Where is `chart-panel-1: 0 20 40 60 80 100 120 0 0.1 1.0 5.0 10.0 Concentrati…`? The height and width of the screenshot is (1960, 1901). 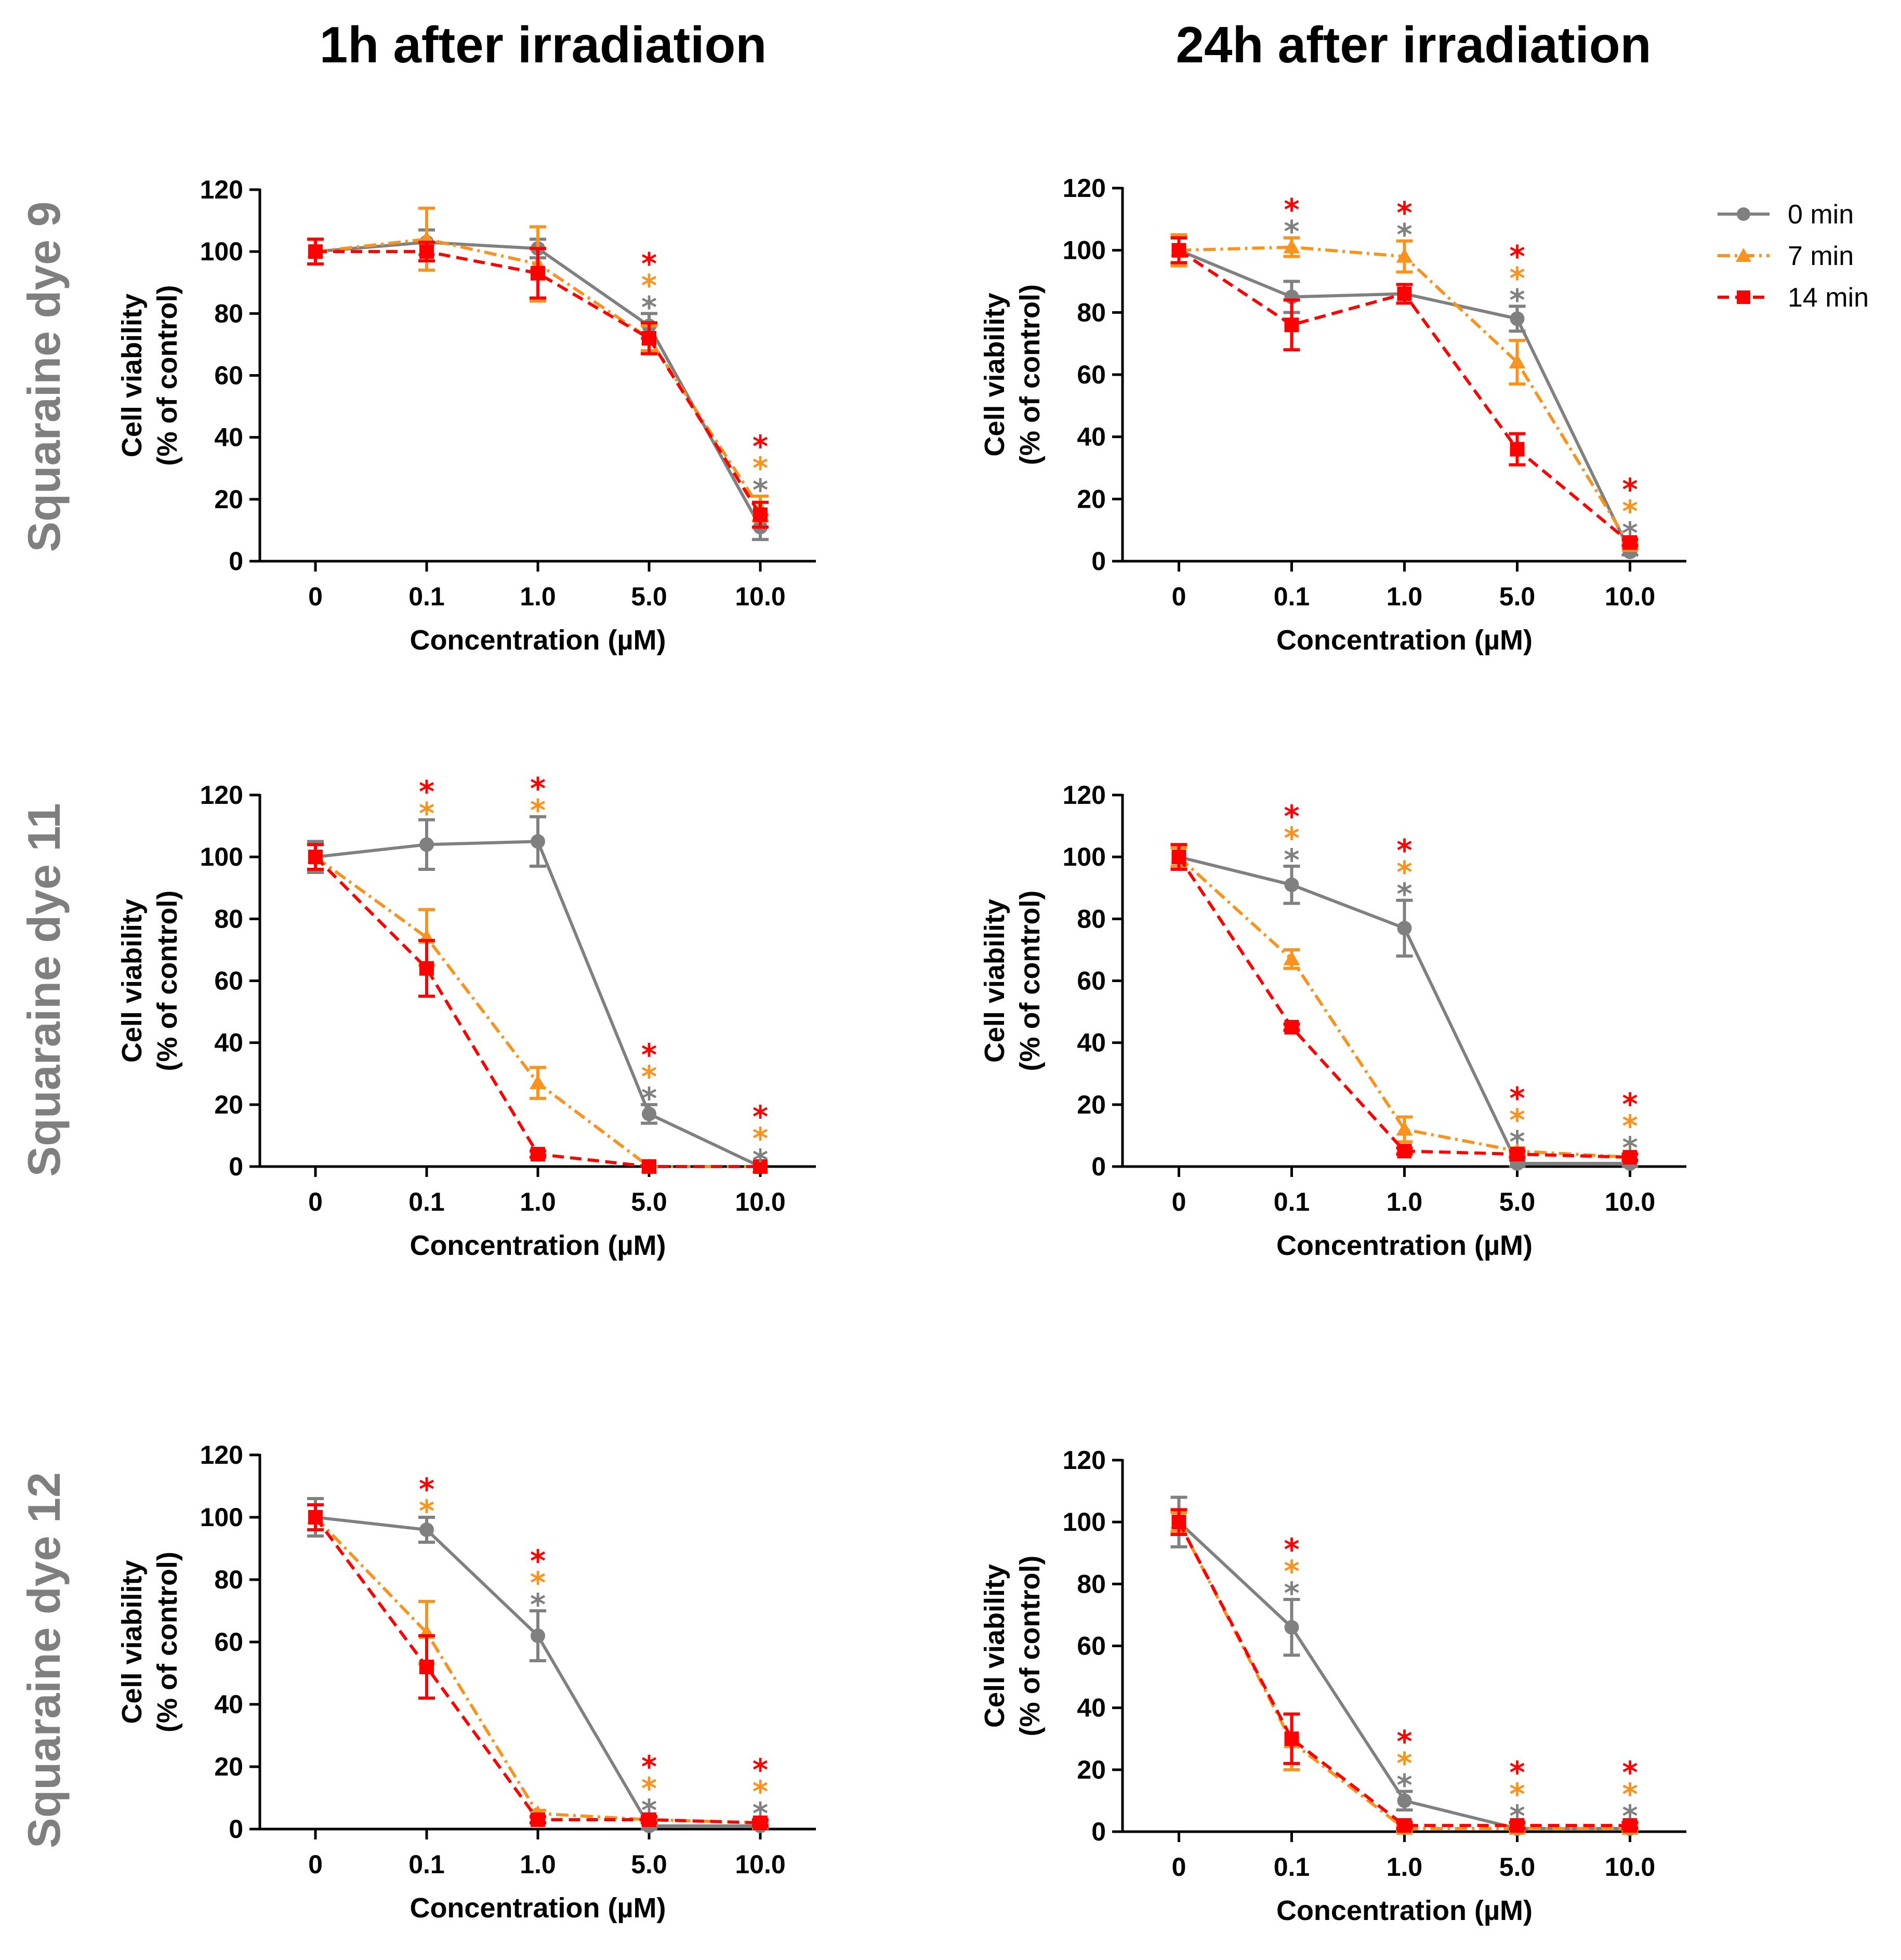 chart-panel-1: 0 20 40 60 80 100 120 0 0.1 1.0 5.0 10.0 Concentrati… is located at coordinates (466, 415).